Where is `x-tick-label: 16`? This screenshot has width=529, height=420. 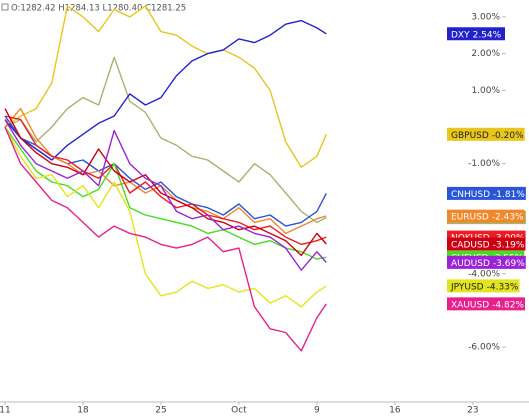 x-tick-label: 16 is located at coordinates (395, 411).